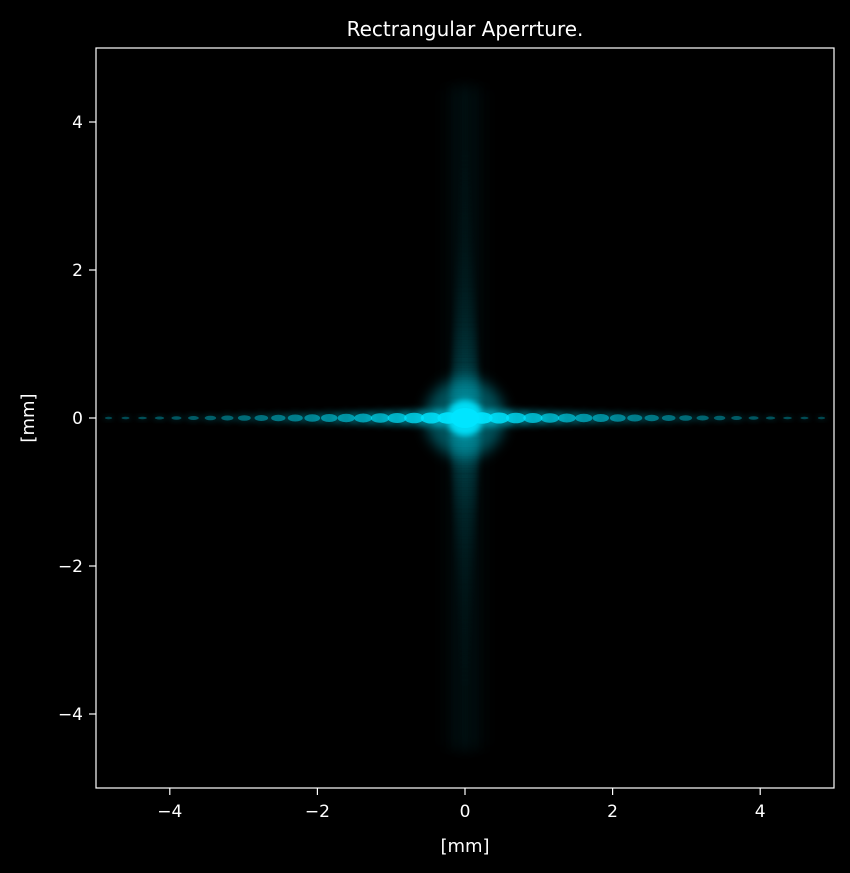 This screenshot has width=850, height=873. I want to click on y-tick-label: 0, so click(77, 419).